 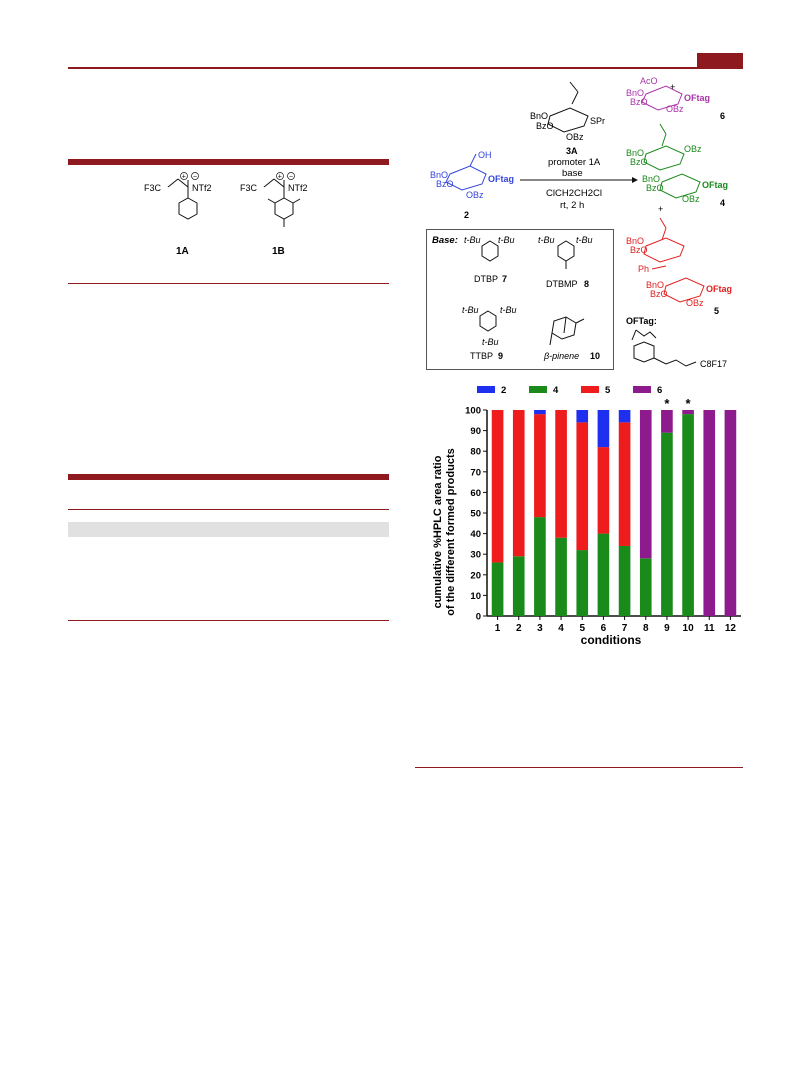 I want to click on product-6: AcO BnO BzO OBz OFtag + 6, so click(x=675, y=98).